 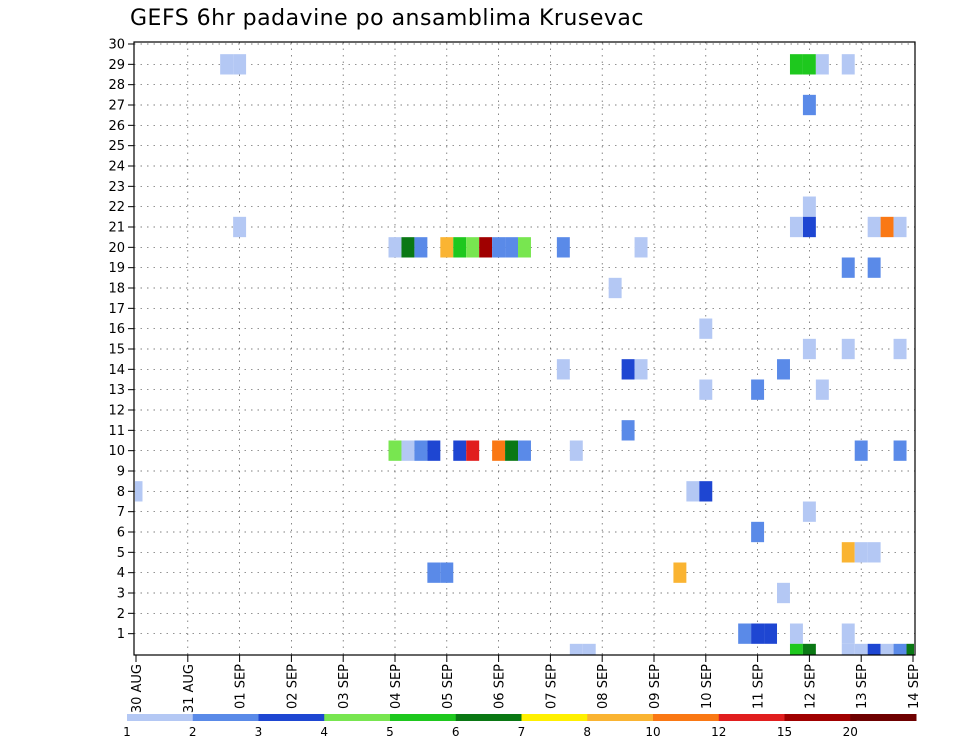 I want to click on y-tick-label: 24, so click(x=116, y=167).